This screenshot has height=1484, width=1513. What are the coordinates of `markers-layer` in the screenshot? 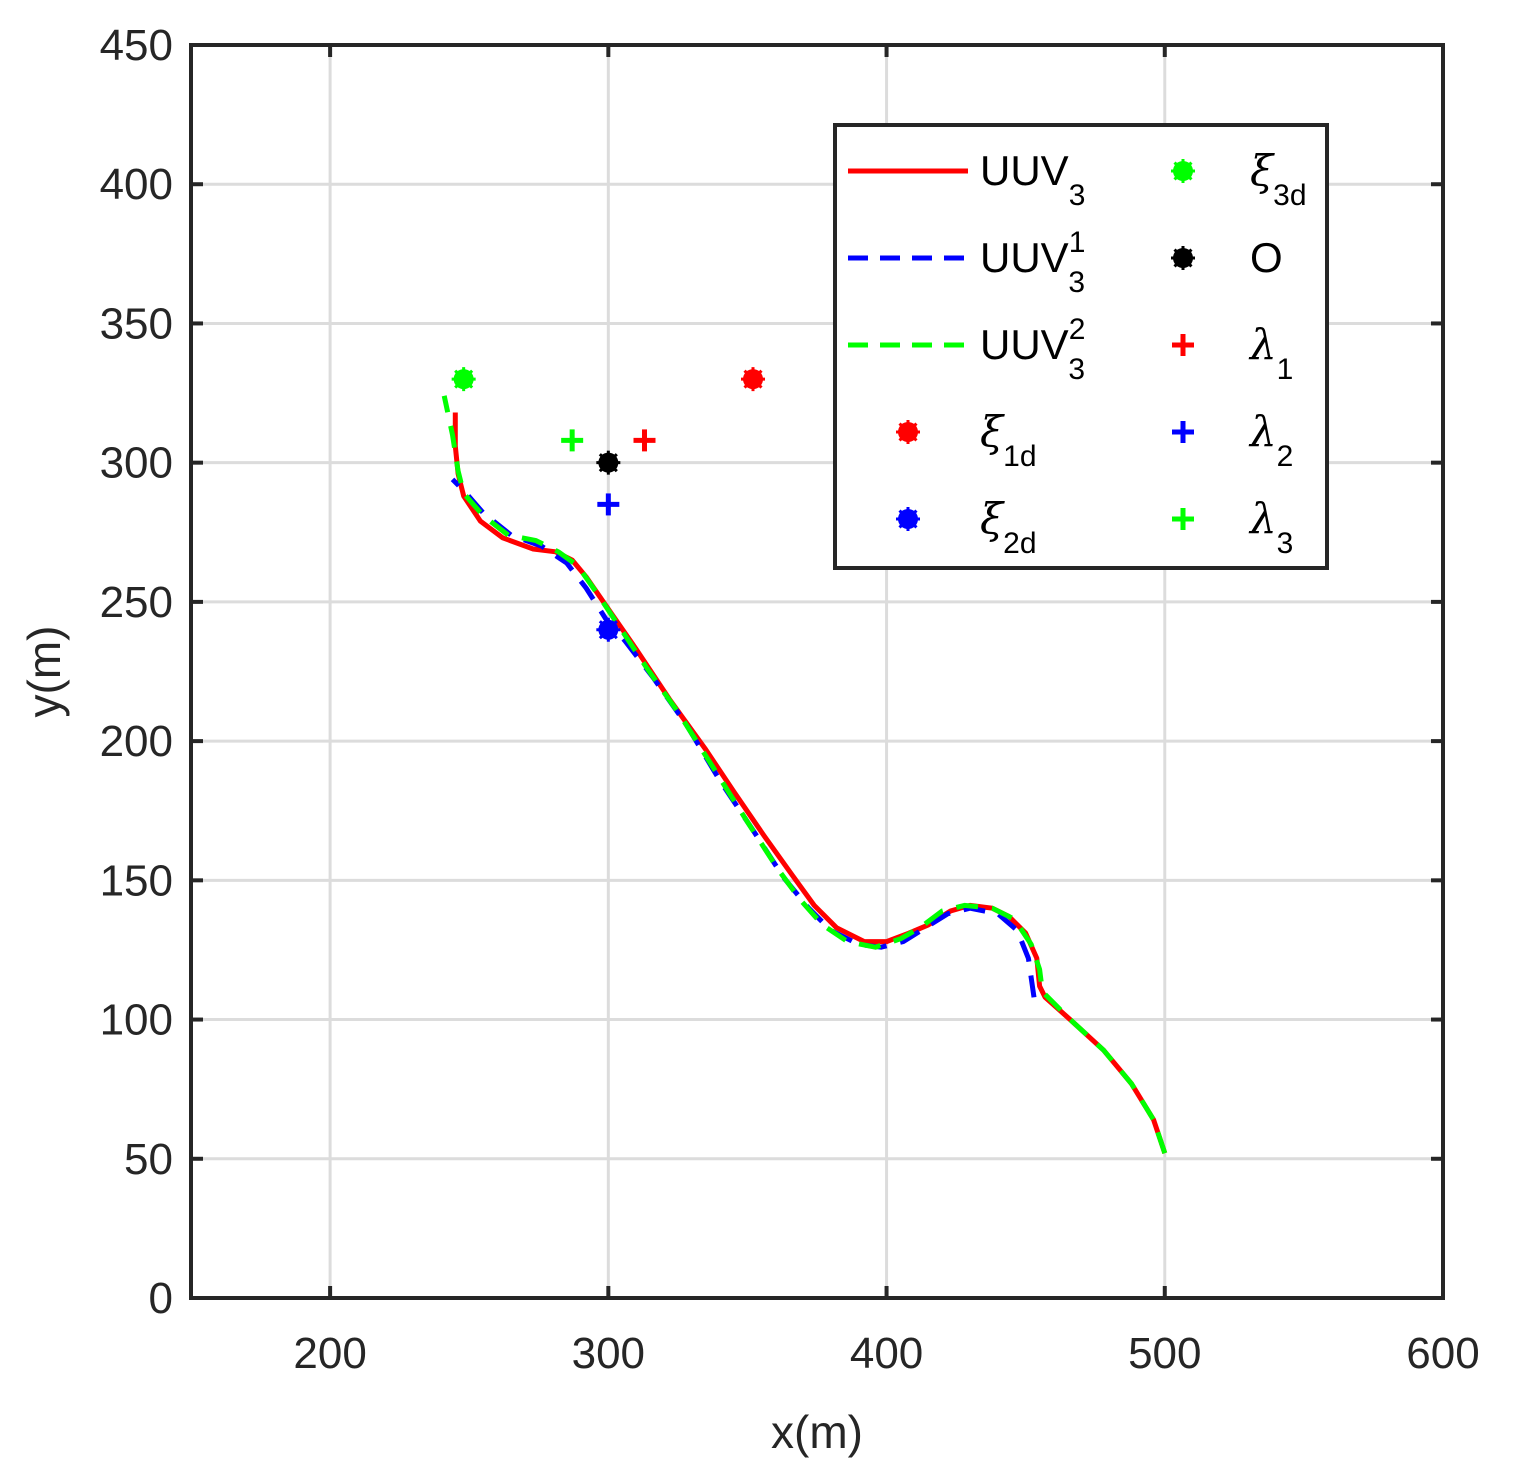 It's located at (608, 504).